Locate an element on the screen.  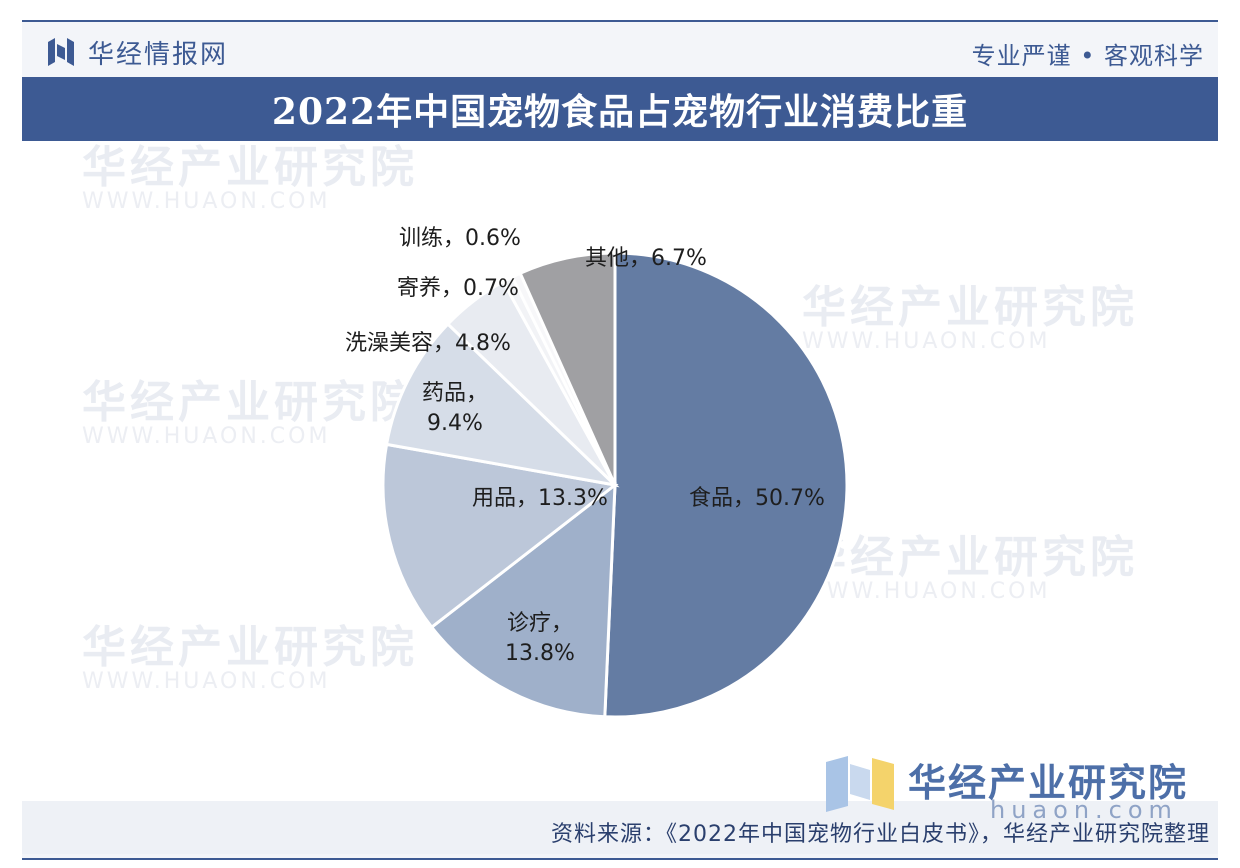
footer-bar is located at coordinates (620, 827).